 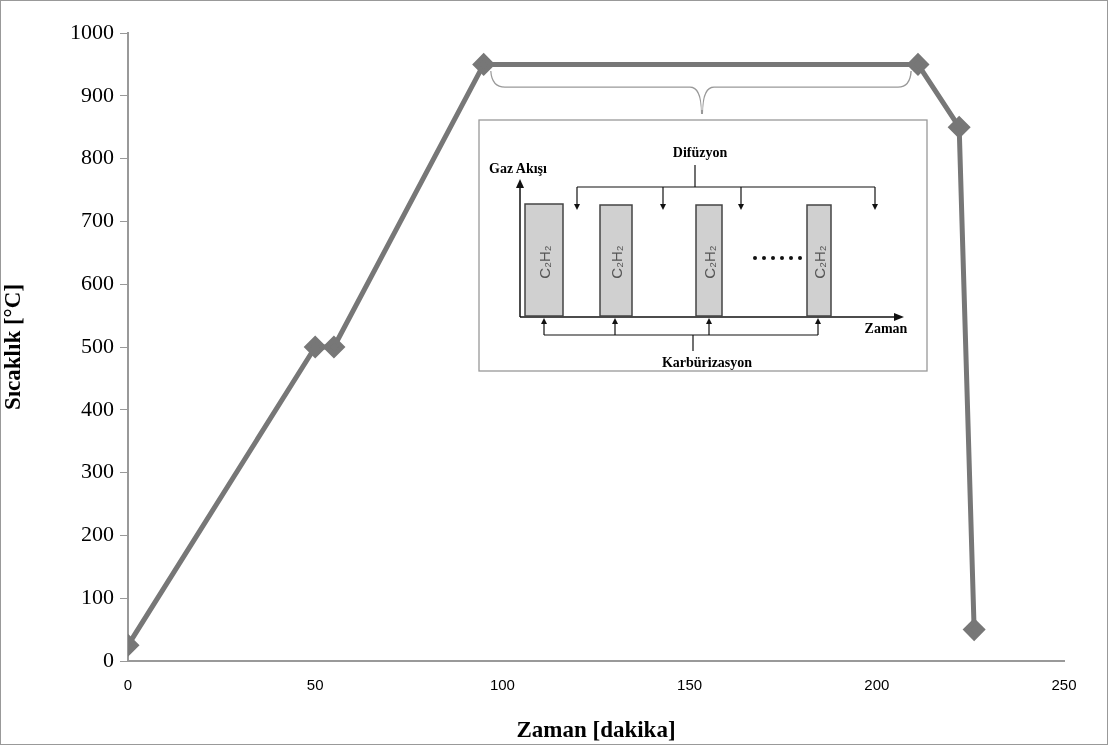 What do you see at coordinates (886, 328) in the screenshot?
I see `annotation: Zaman` at bounding box center [886, 328].